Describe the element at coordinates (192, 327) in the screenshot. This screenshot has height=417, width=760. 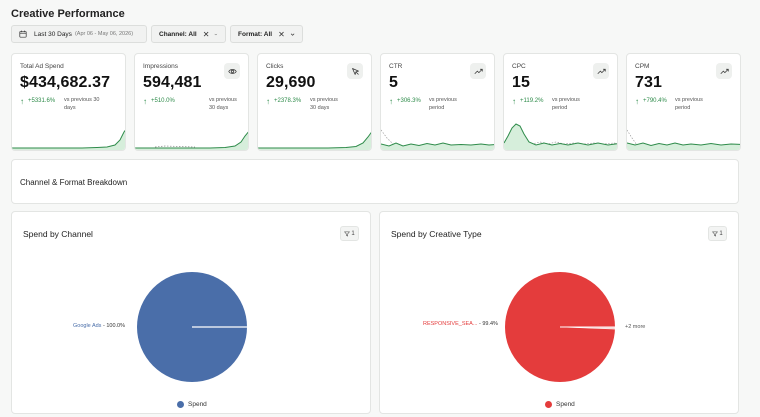
I see `channel-pie-chart` at that location.